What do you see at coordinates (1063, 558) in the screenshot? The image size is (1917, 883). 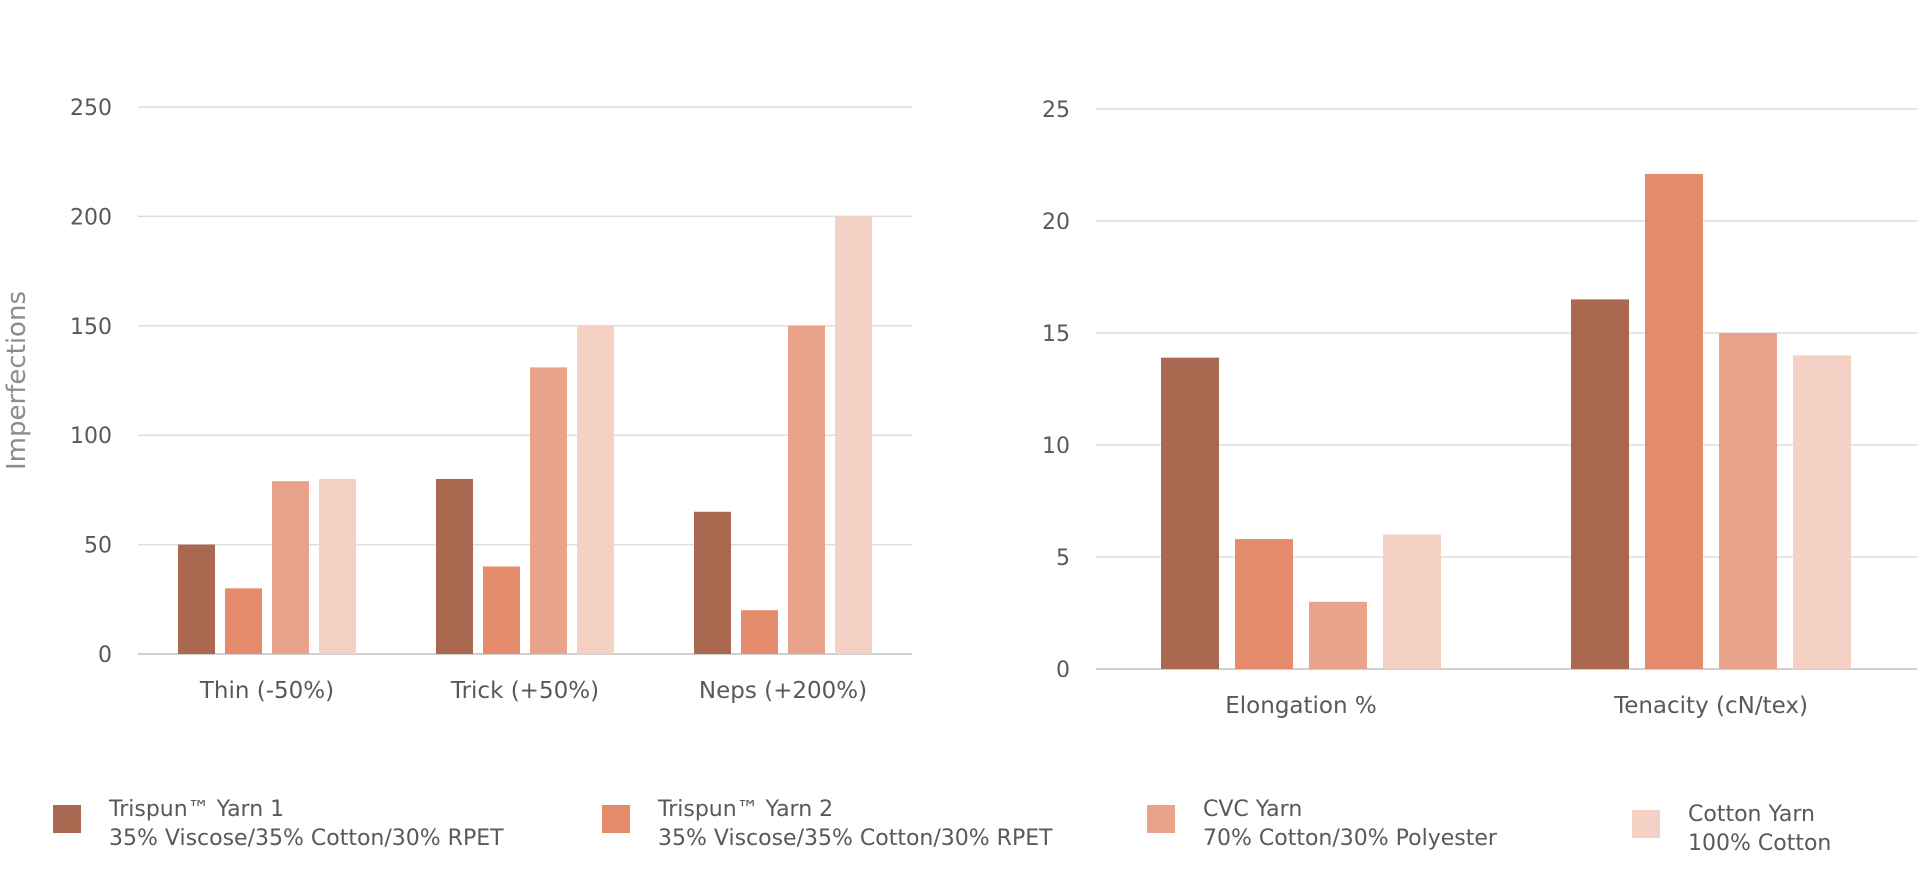 I see `y-tick-label: 5` at bounding box center [1063, 558].